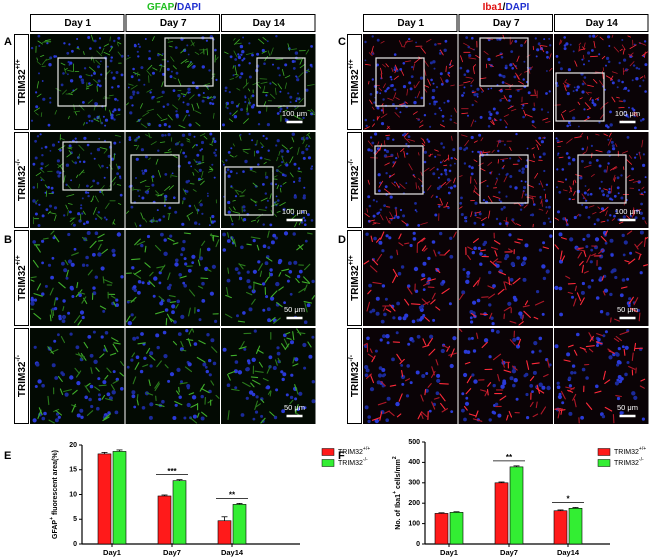  I want to click on significance-label: ***, so click(172, 471).